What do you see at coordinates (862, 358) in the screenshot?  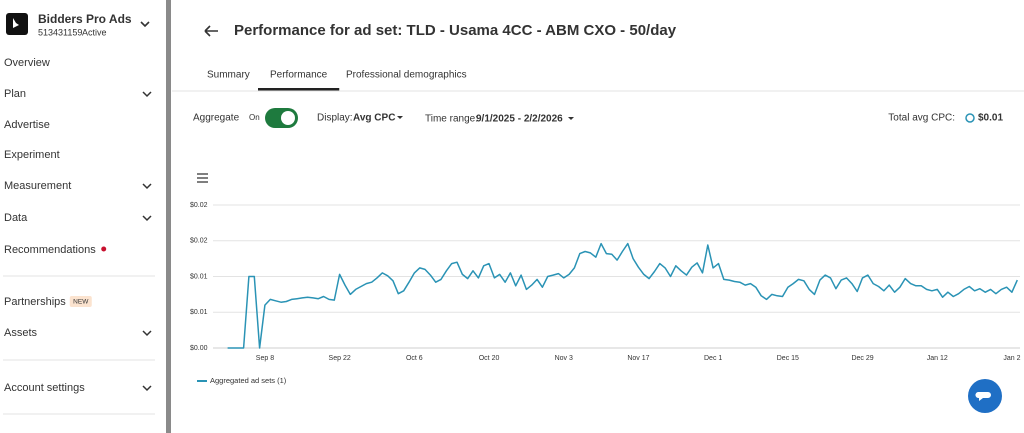 I see `x-tick-label: Dec 29` at bounding box center [862, 358].